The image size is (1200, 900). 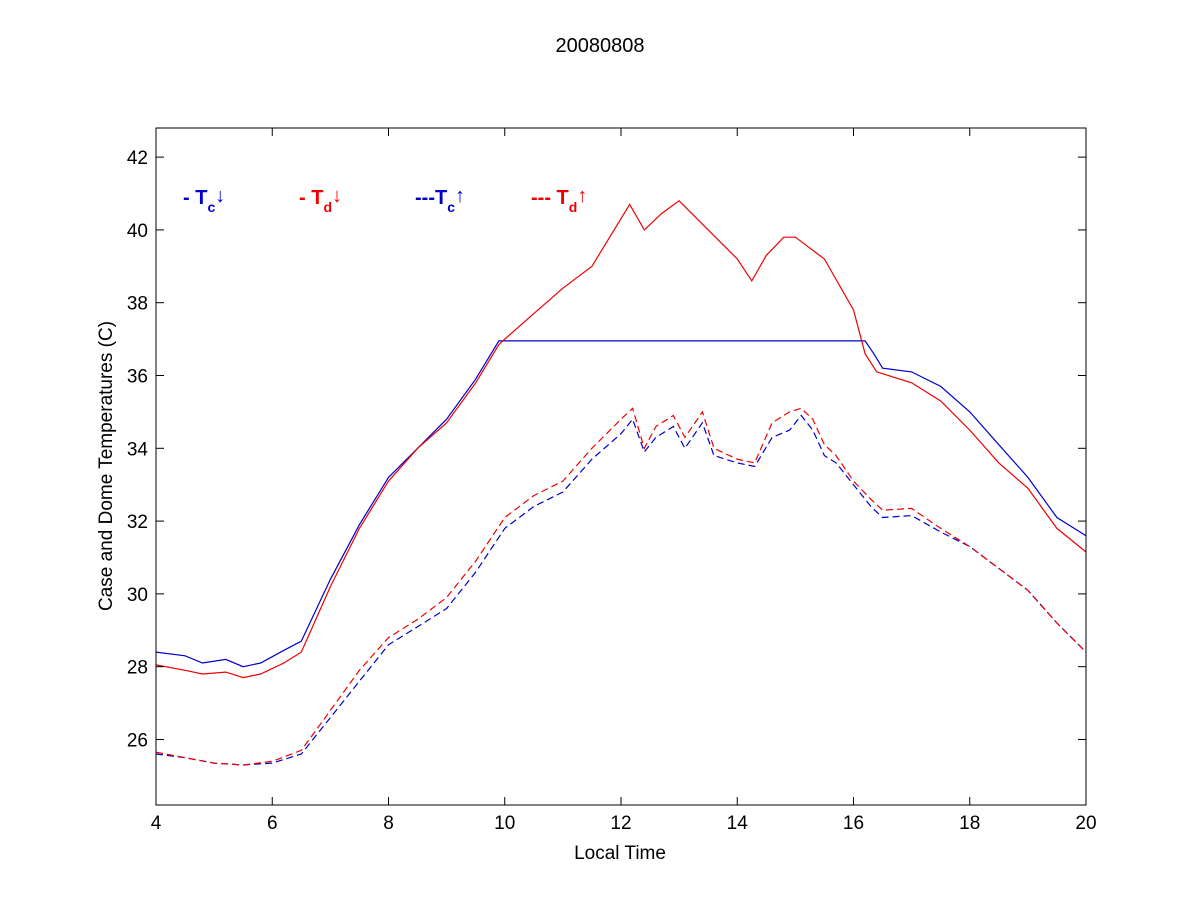 What do you see at coordinates (1085, 823) in the screenshot?
I see `x-tick-label: 20` at bounding box center [1085, 823].